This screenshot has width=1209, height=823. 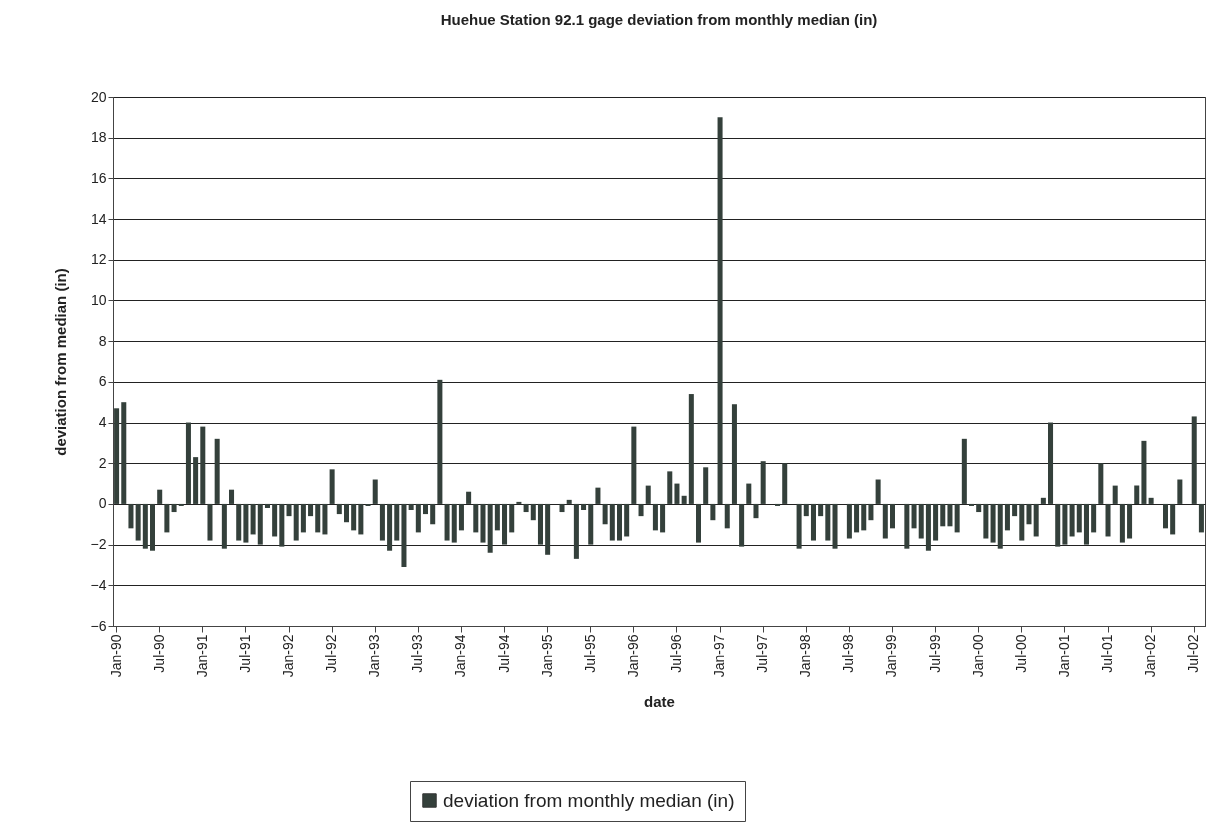 What do you see at coordinates (98, 96) in the screenshot?
I see `y-tick-label: 20` at bounding box center [98, 96].